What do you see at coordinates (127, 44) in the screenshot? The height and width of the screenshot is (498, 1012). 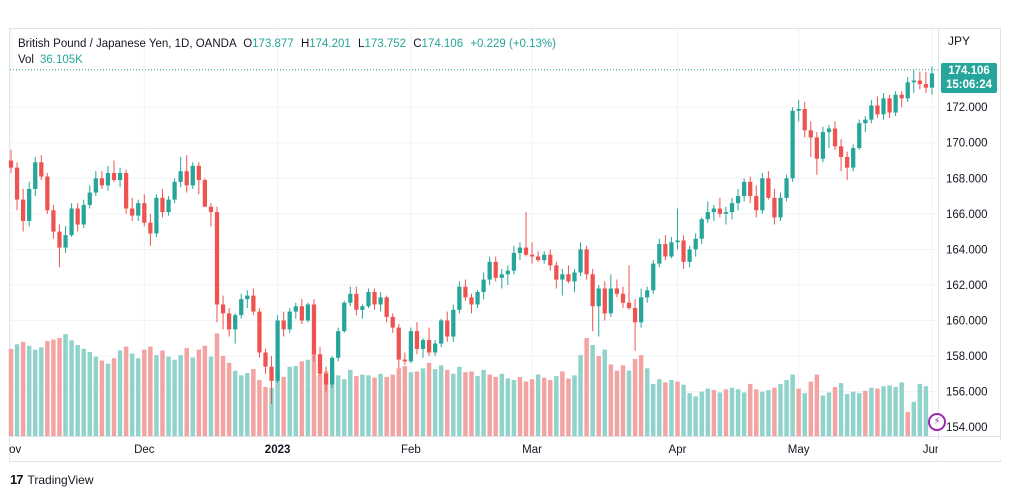 I see `symbol-title: British Pound / Japanese Yen, 1D, OANDA` at bounding box center [127, 44].